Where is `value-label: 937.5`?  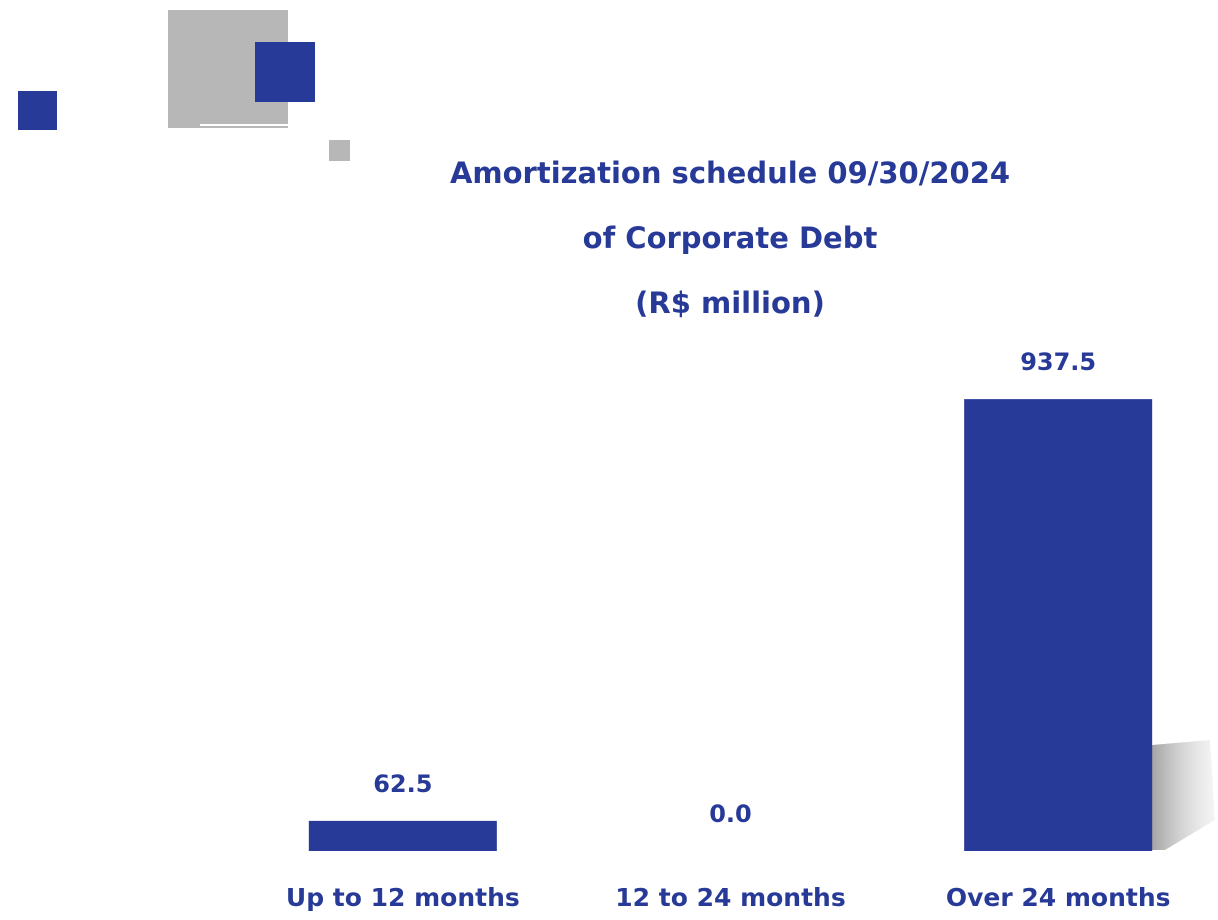 value-label: 937.5 is located at coordinates (1058, 362).